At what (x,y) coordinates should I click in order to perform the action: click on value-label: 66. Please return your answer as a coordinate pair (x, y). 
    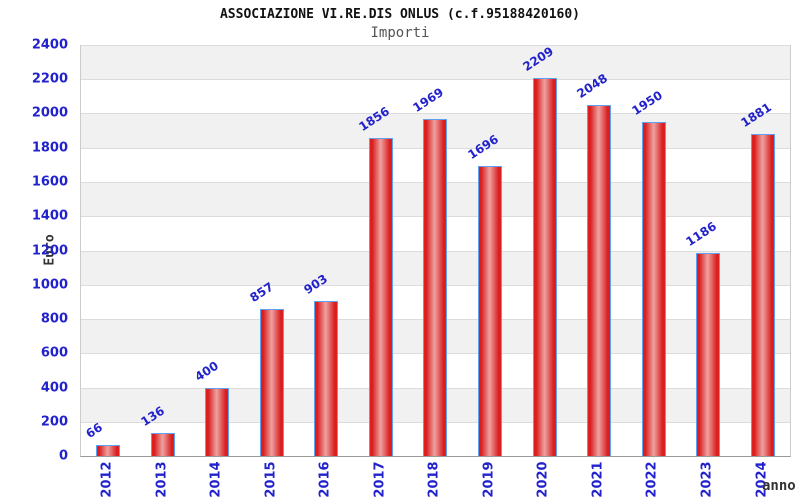
    Looking at the image, I should click on (94, 430).